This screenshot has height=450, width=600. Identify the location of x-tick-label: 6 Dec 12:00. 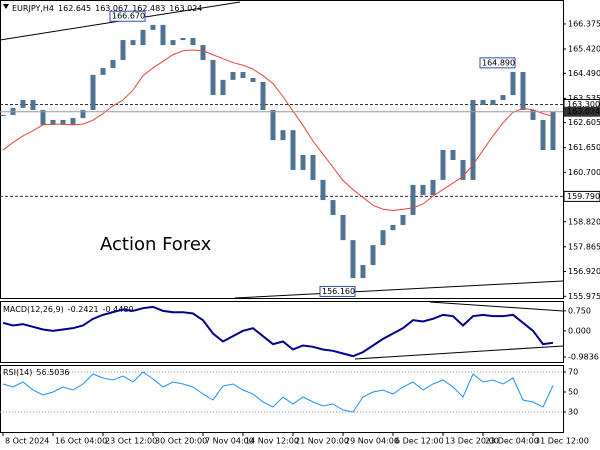
(419, 441).